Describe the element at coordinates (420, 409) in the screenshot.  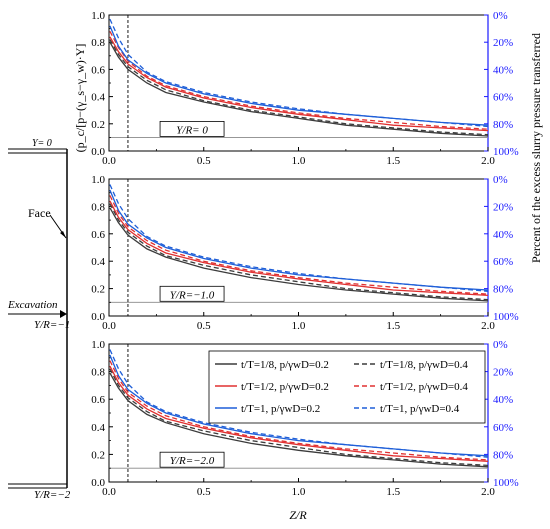
I see `legend-label: t/T=1, p/γwD=0.4` at that location.